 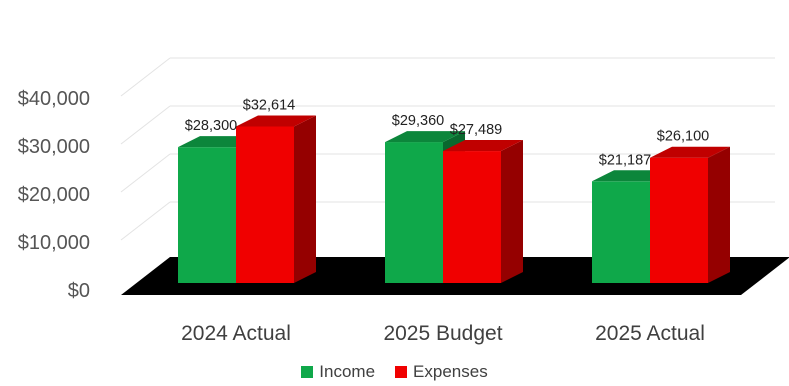 I want to click on x-axis-ticks: 2024 Actual 2025 Budget 2025 Actual, so click(x=443, y=333).